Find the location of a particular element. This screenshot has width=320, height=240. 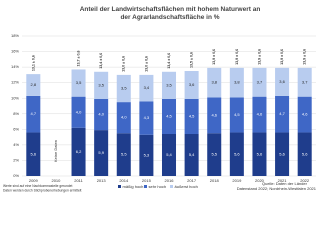

y-tick-label: 4% is located at coordinates (16, 144).